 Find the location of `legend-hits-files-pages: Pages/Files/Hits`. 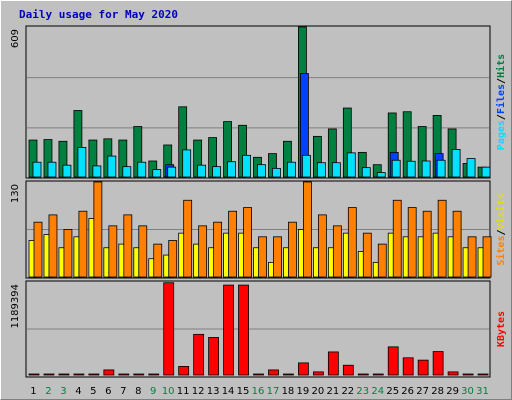

legend-hits-files-pages: Pages/Files/Hits is located at coordinates (501, 102).